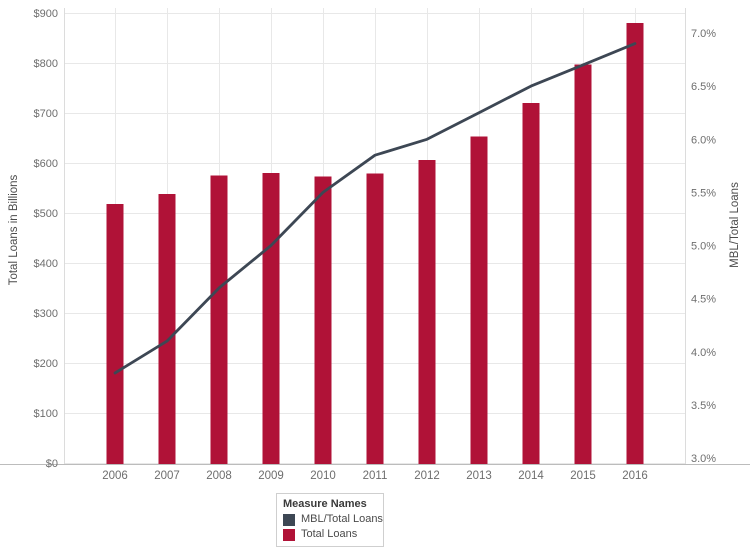  What do you see at coordinates (735, 225) in the screenshot?
I see `right-axis-title: MBL/Total Loans` at bounding box center [735, 225].